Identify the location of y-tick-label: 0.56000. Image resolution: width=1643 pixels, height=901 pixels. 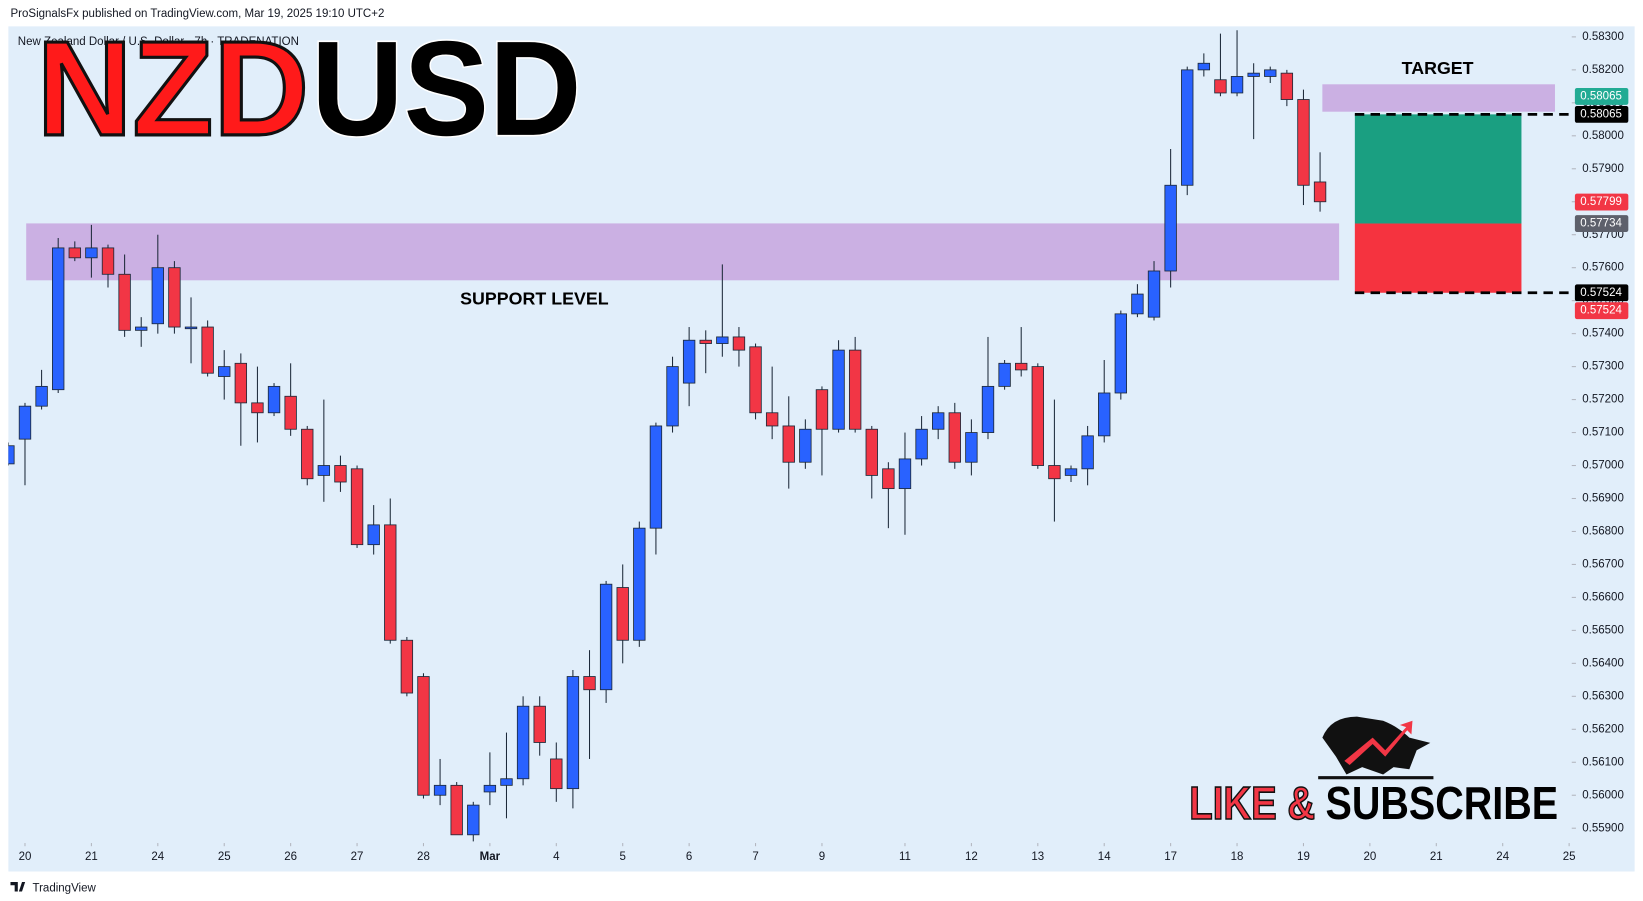
(1603, 795).